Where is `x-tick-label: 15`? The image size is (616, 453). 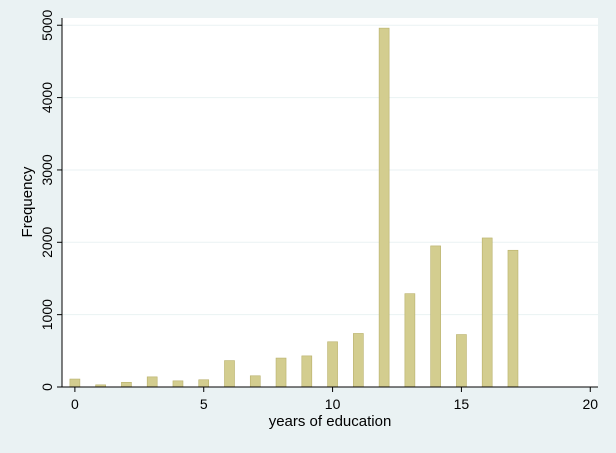
x-tick-label: 15 is located at coordinates (462, 404).